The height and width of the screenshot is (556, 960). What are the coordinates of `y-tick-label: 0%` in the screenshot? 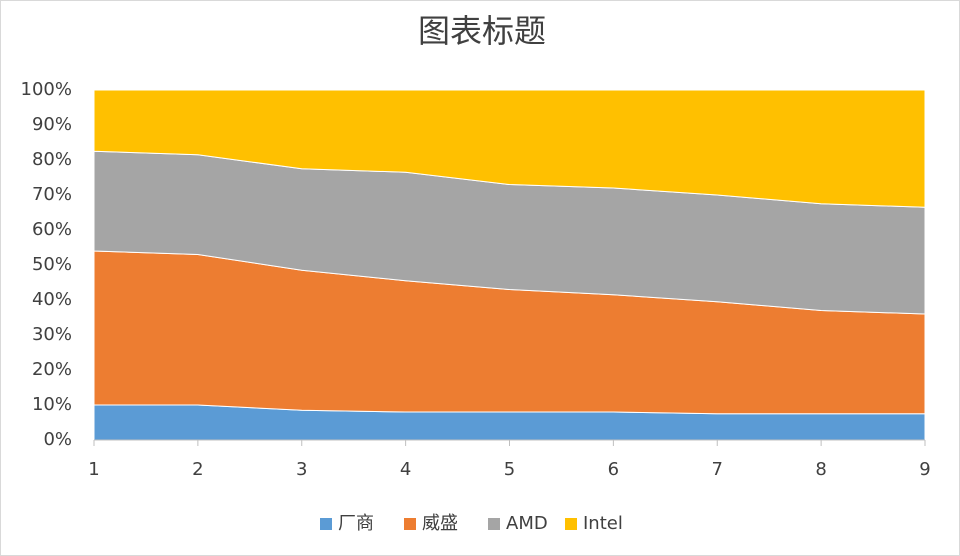 It's located at (57, 439).